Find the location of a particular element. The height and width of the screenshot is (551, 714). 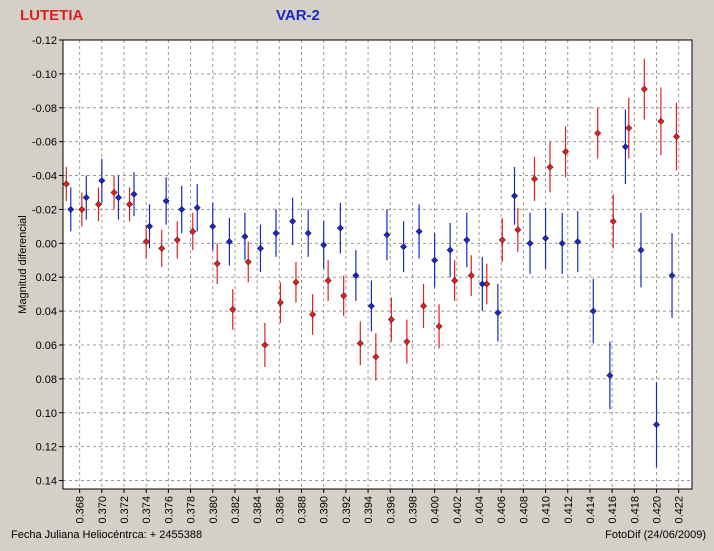

y-tick-label: 0.00 is located at coordinates (46, 244).